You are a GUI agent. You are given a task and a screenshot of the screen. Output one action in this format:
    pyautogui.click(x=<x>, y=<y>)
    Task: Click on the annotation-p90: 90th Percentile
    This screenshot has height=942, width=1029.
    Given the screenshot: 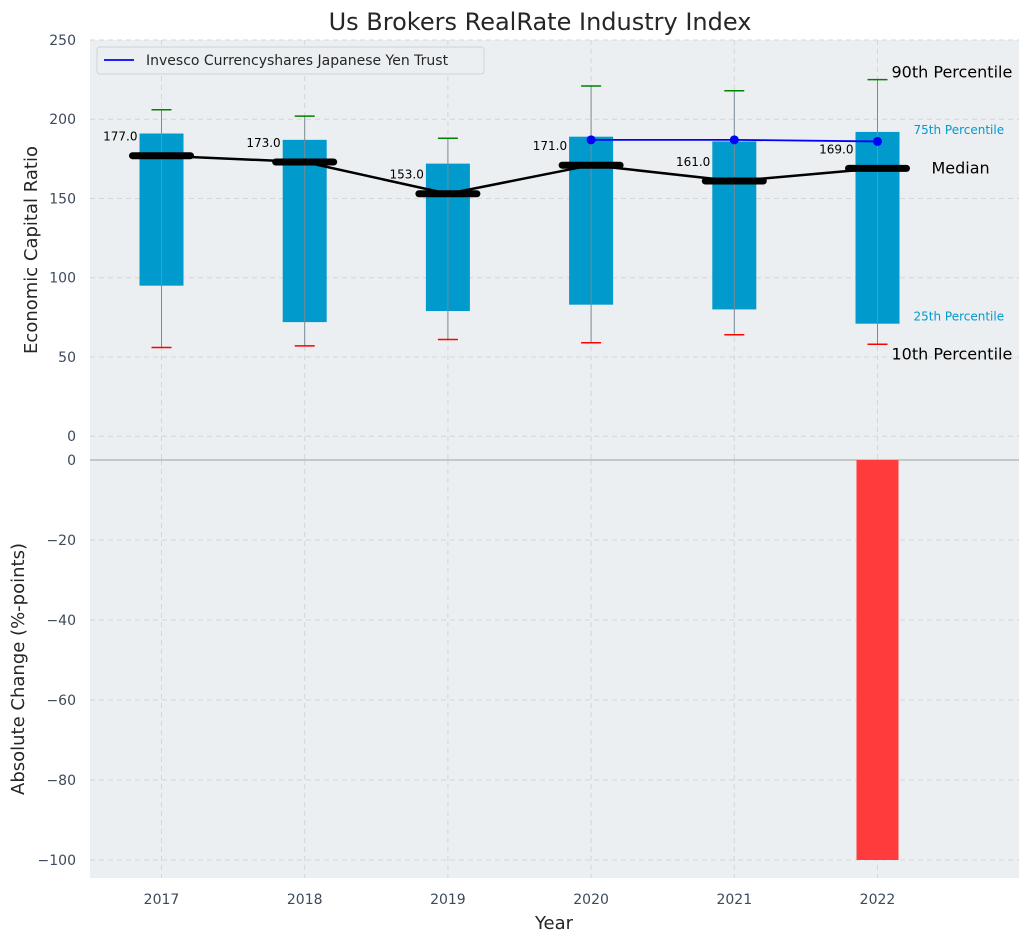 What is the action you would take?
    pyautogui.click(x=952, y=72)
    